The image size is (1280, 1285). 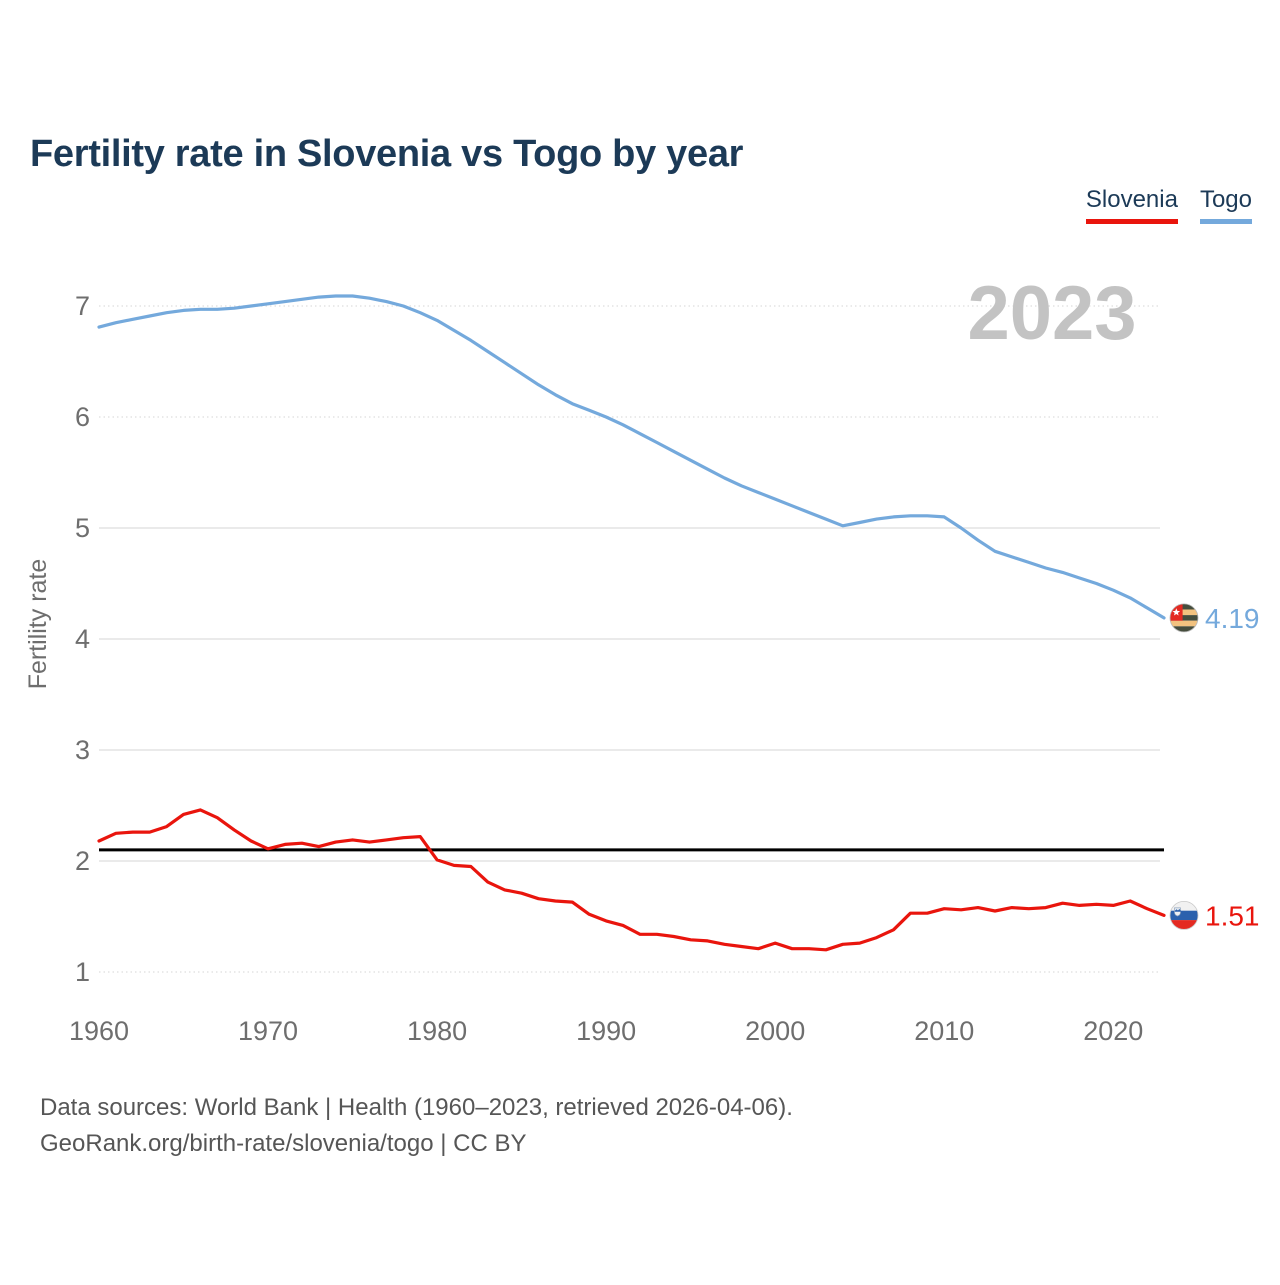 What do you see at coordinates (82, 639) in the screenshot?
I see `y-tick-label-4: 4` at bounding box center [82, 639].